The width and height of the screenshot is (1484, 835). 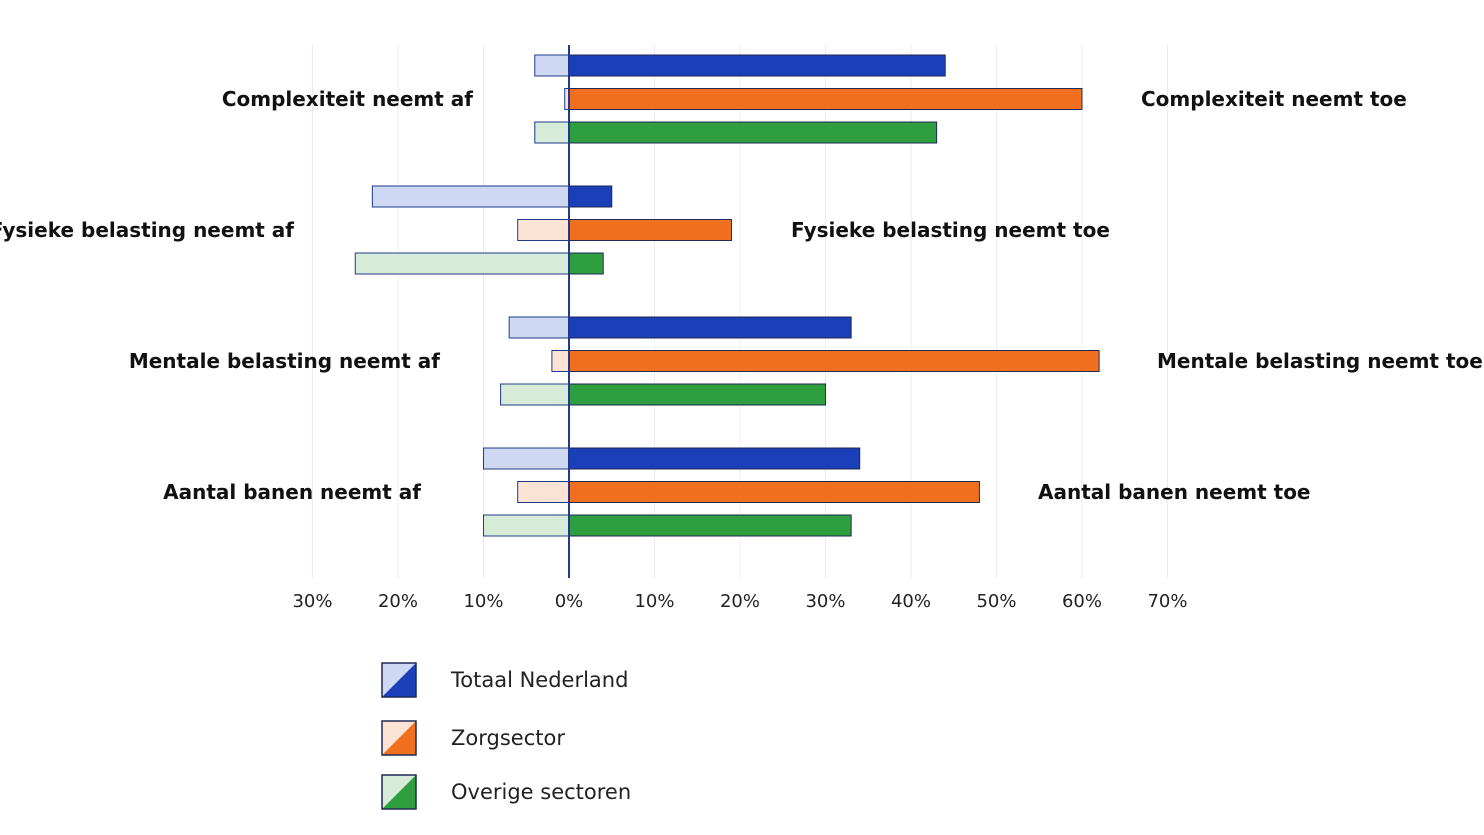 What do you see at coordinates (825, 99) in the screenshot?
I see `bar-increase-zorgsector-complexiteit` at bounding box center [825, 99].